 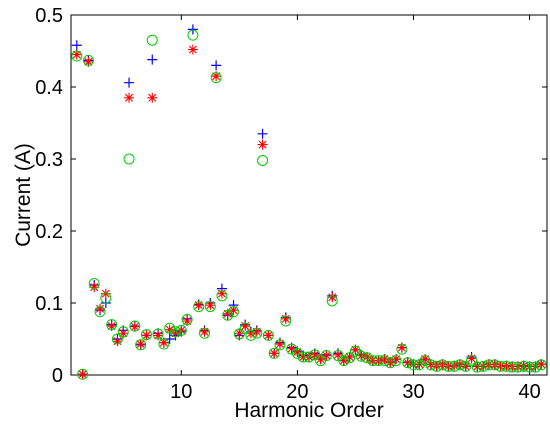 What do you see at coordinates (49, 304) in the screenshot?
I see `y-tick-label: 0.1` at bounding box center [49, 304].